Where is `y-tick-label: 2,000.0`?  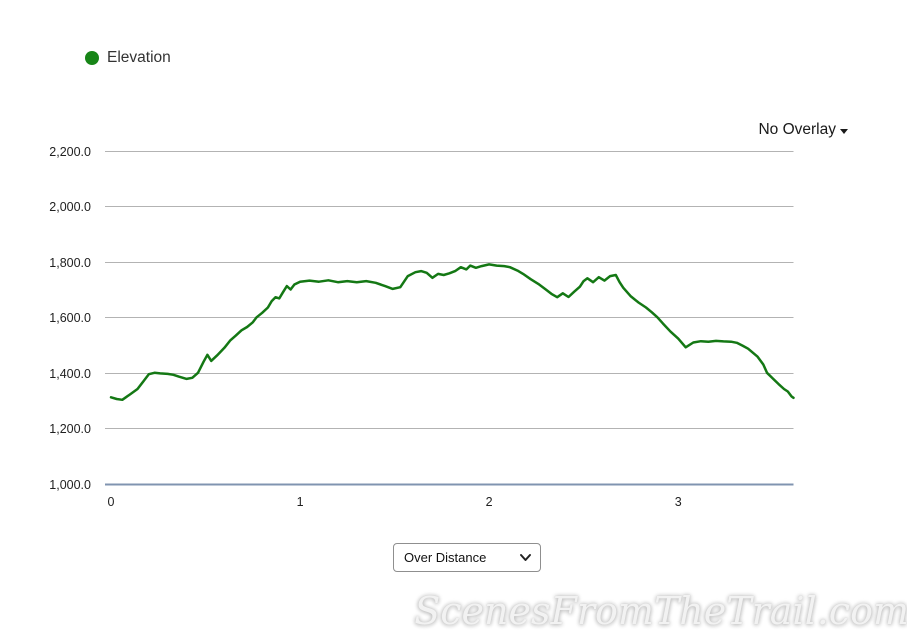
y-tick-label: 2,000.0 is located at coordinates (70, 207).